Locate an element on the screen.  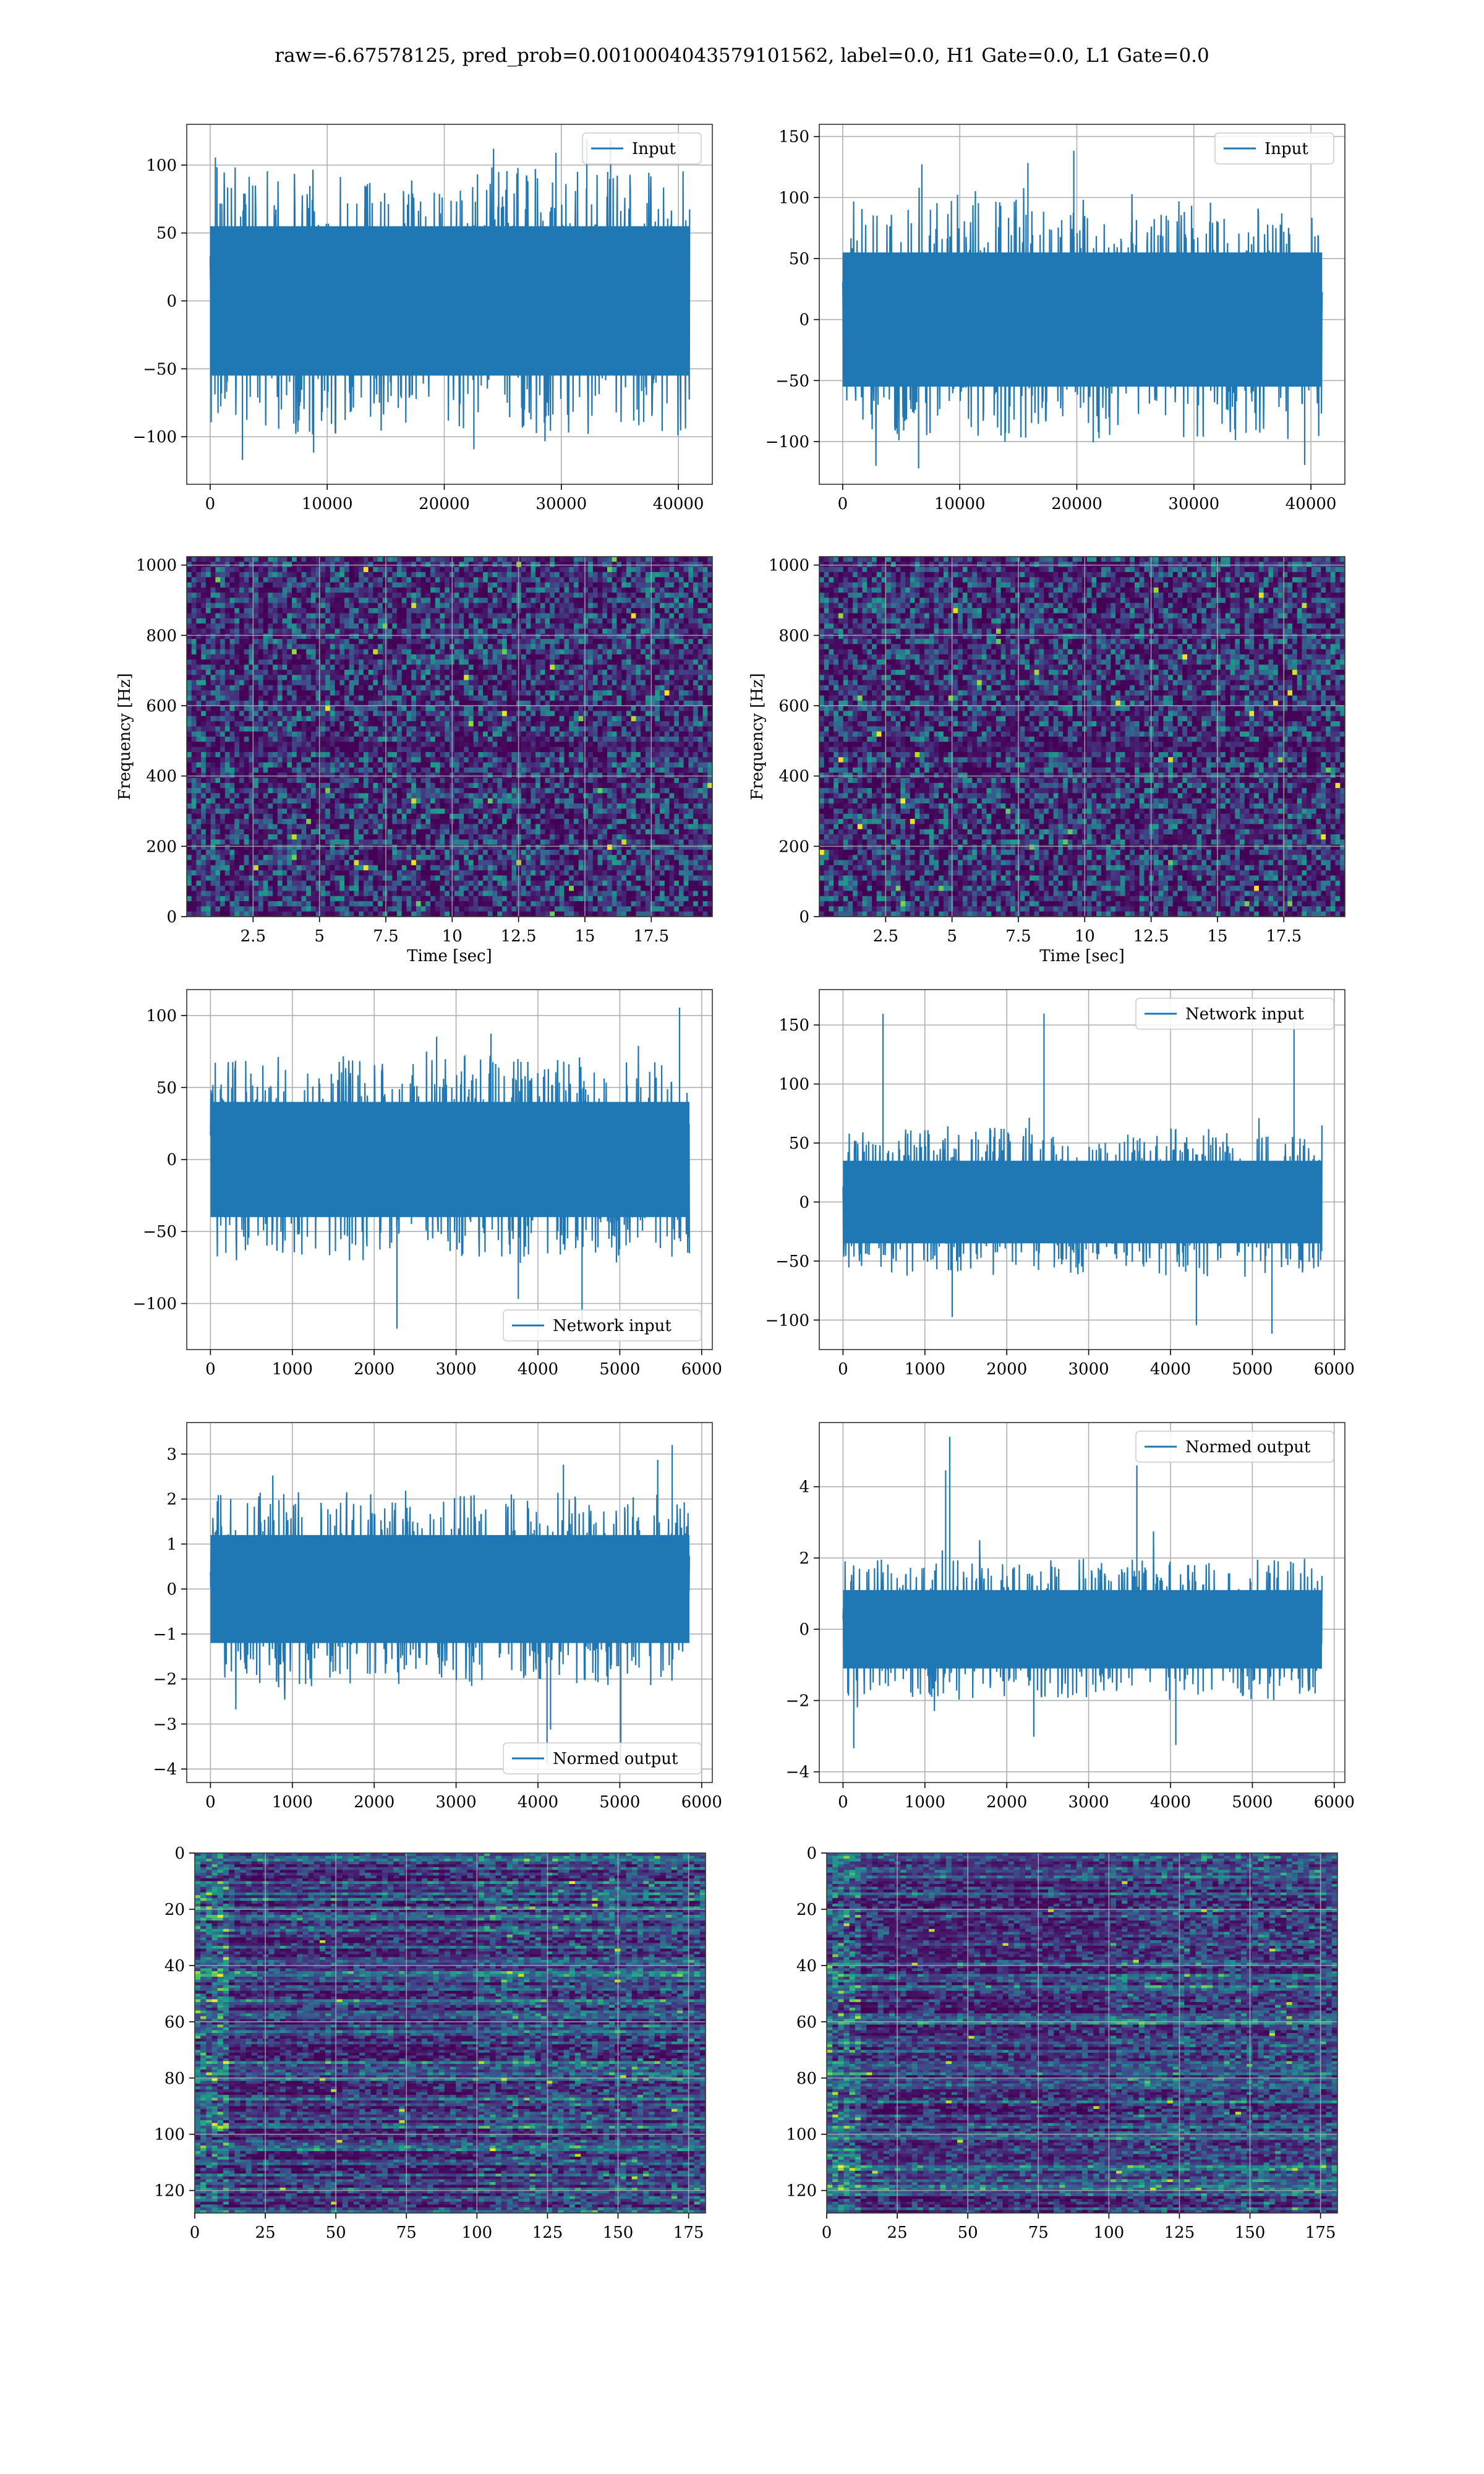
x-tick-label: 30000 is located at coordinates (1193, 504).